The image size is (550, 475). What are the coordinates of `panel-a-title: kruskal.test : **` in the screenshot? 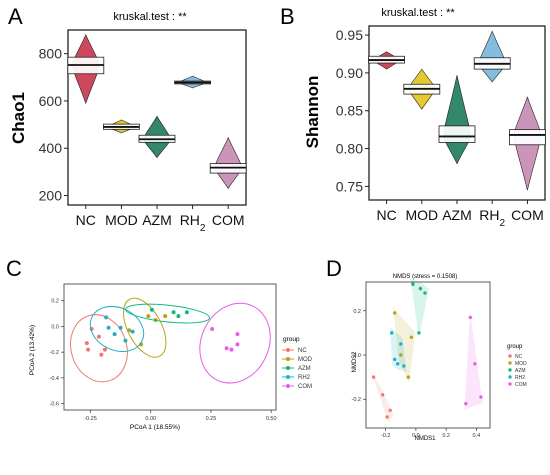 It's located at (150, 17).